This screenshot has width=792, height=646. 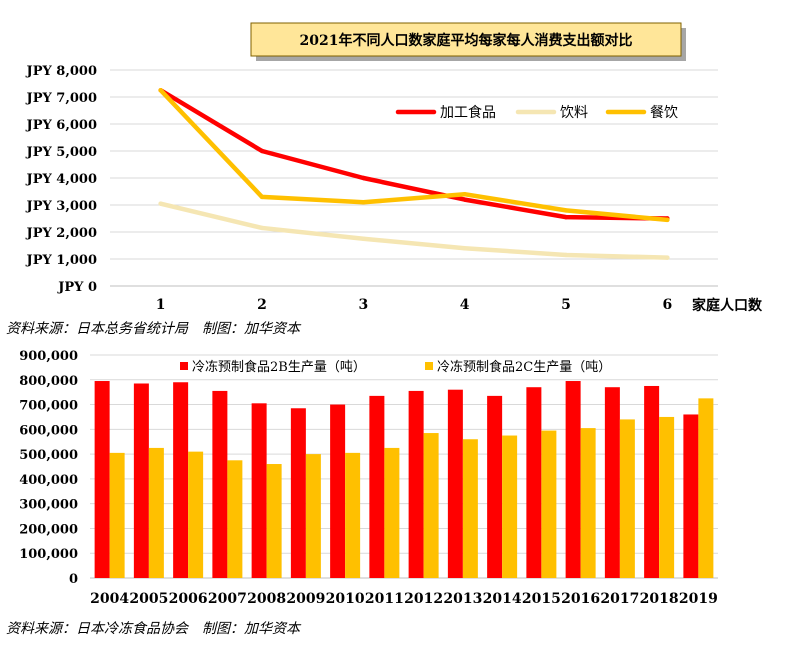 I want to click on chart2-x-tick-label: 2013, so click(x=462, y=599).